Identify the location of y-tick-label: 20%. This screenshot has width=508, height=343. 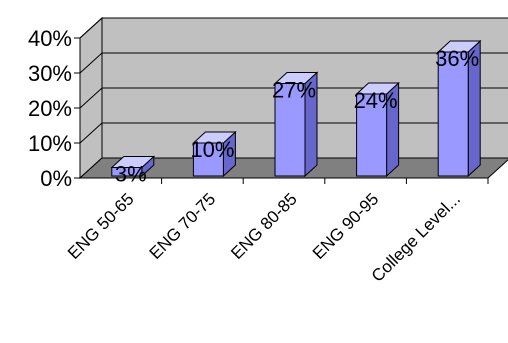
(50, 108).